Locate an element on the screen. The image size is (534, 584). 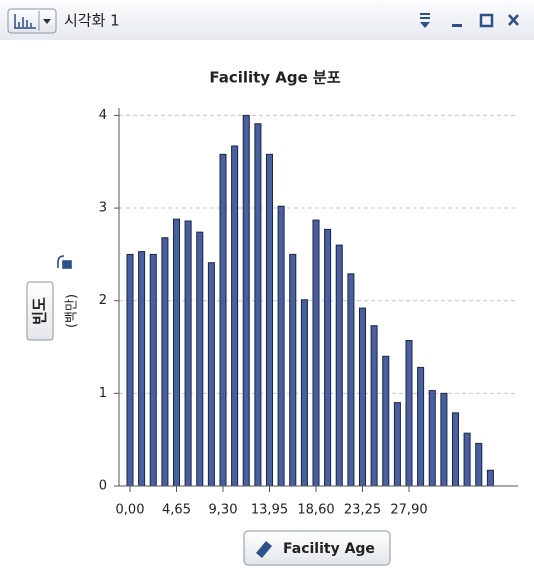
measure-icon is located at coordinates (264, 549).